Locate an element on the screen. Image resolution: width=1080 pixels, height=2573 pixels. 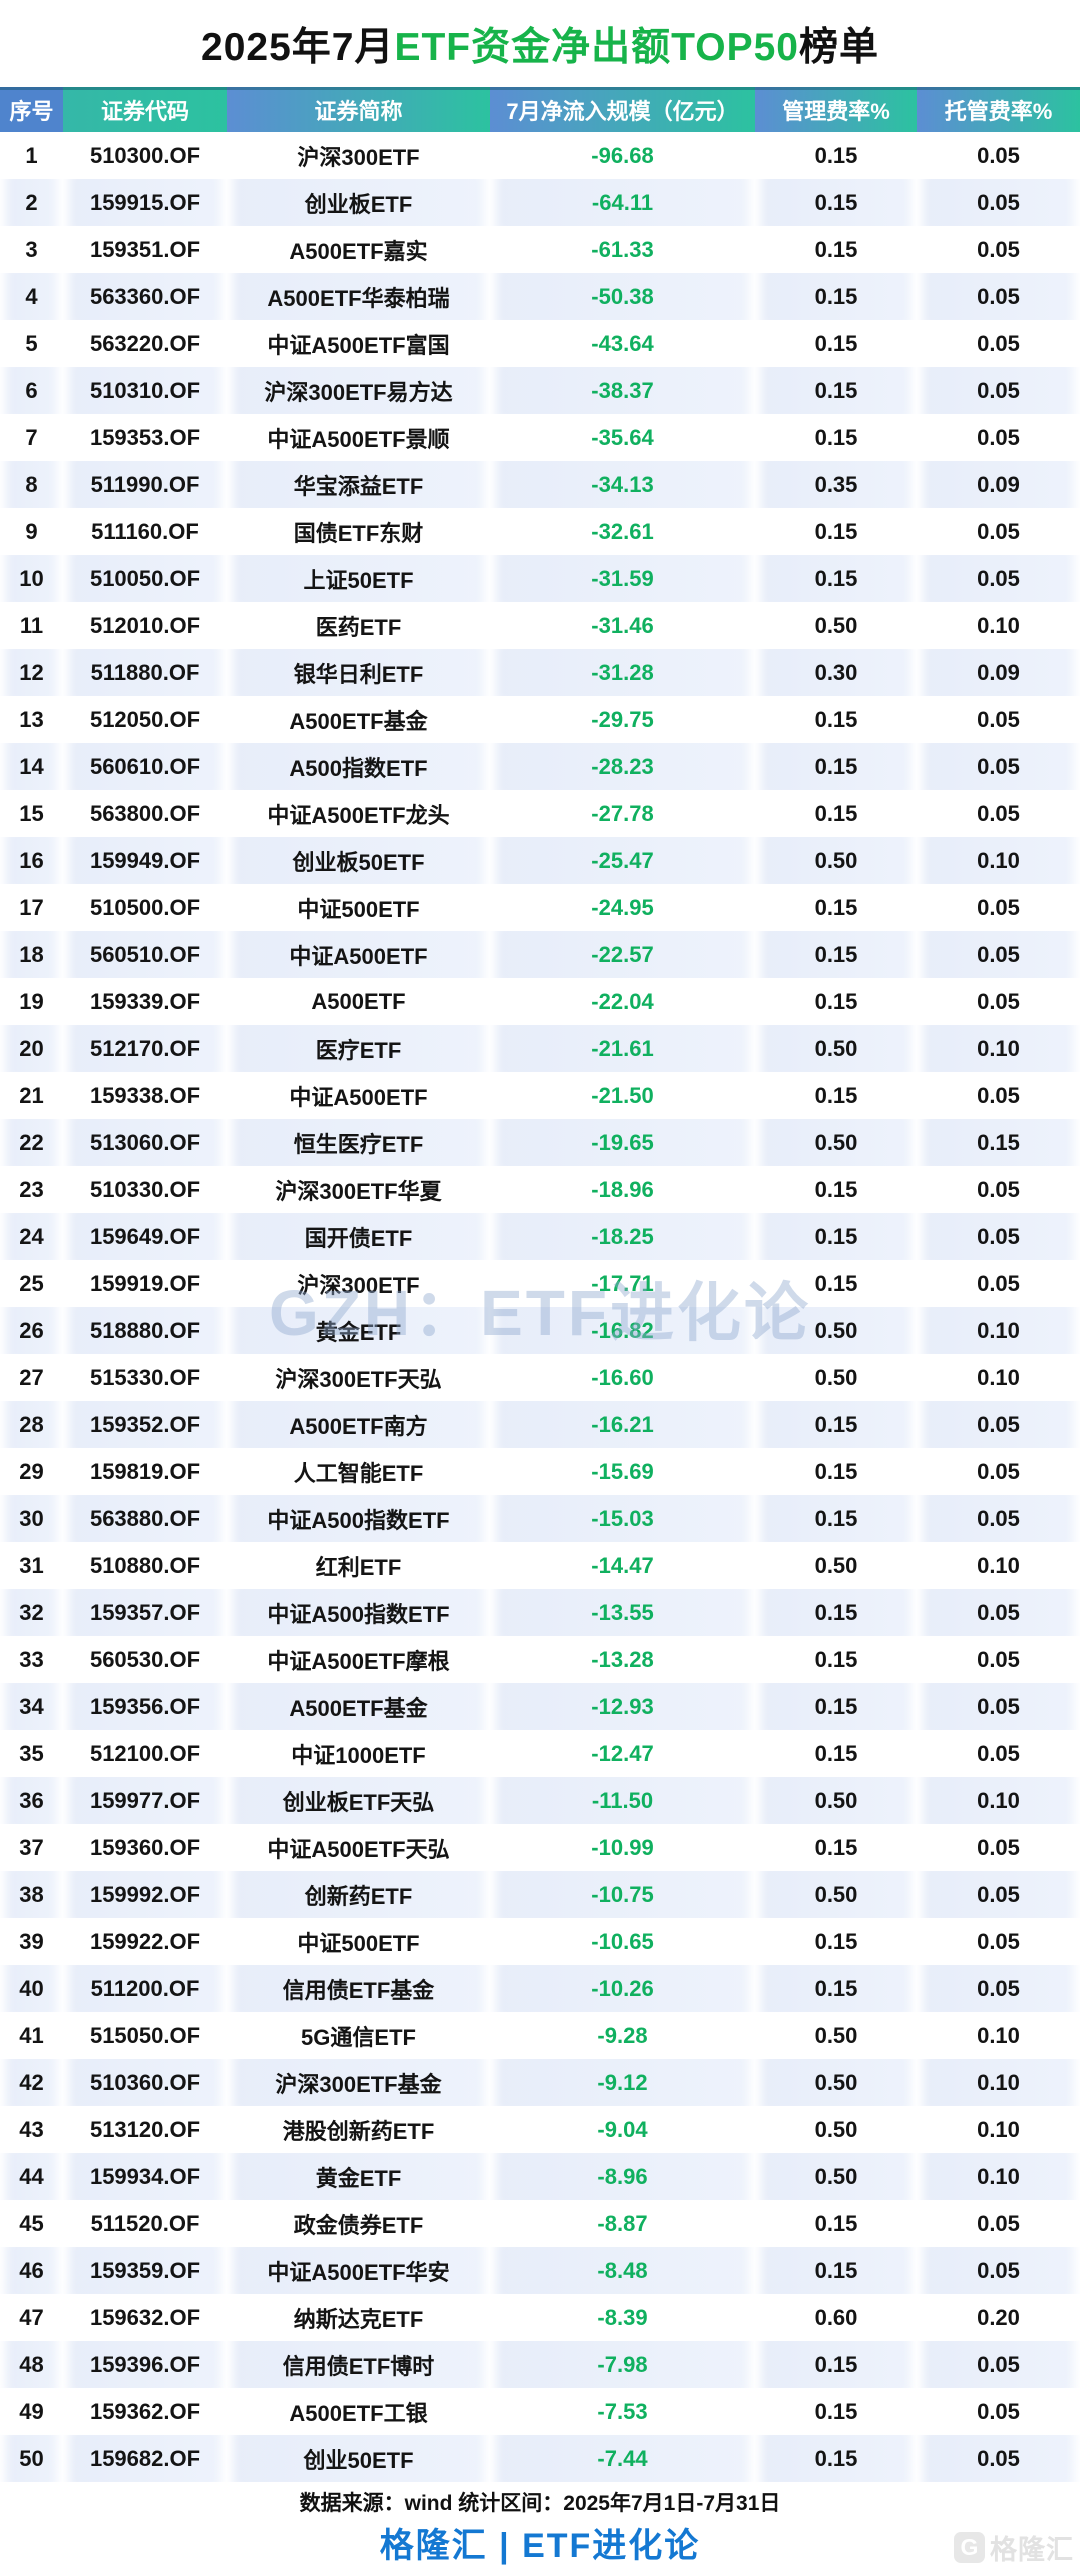
name-cell: A500ETF嘉实 is located at coordinates (358, 251).